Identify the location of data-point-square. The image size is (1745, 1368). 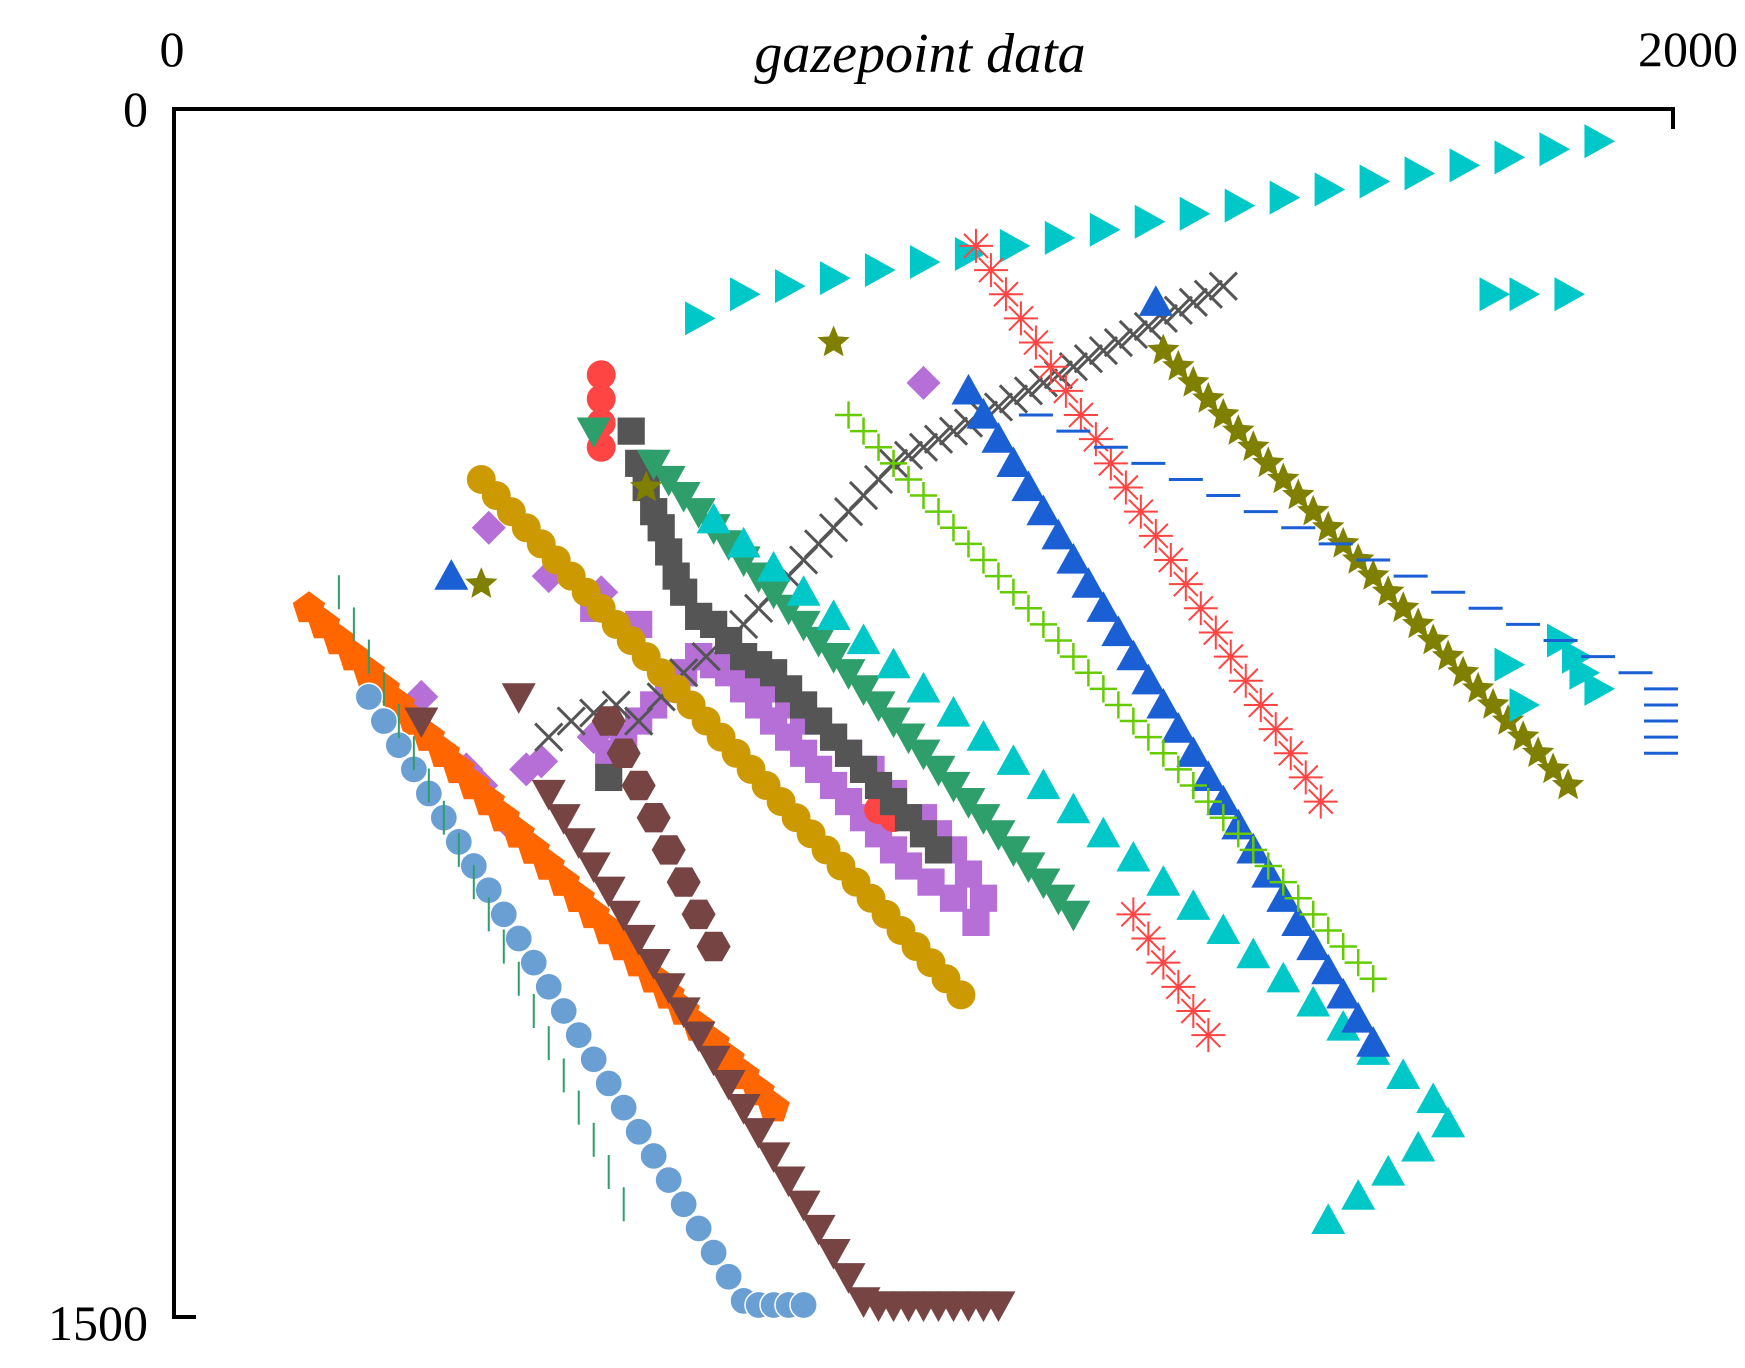
(983, 898).